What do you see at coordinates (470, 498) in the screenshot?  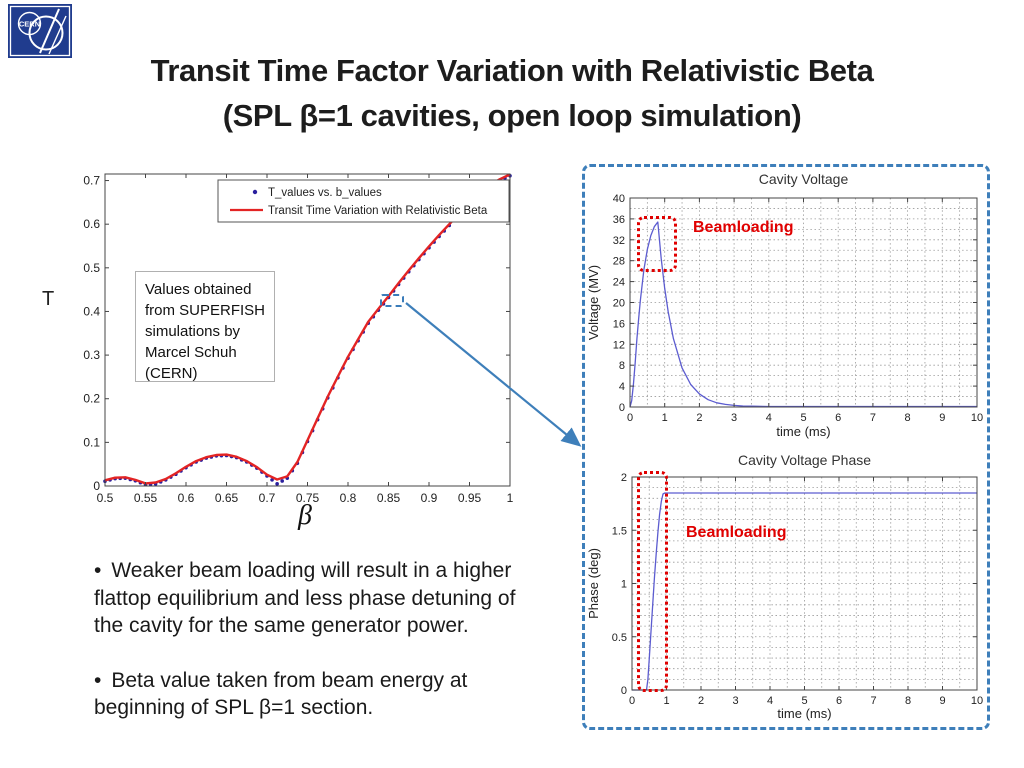 I see `svg-text: 0.95` at bounding box center [470, 498].